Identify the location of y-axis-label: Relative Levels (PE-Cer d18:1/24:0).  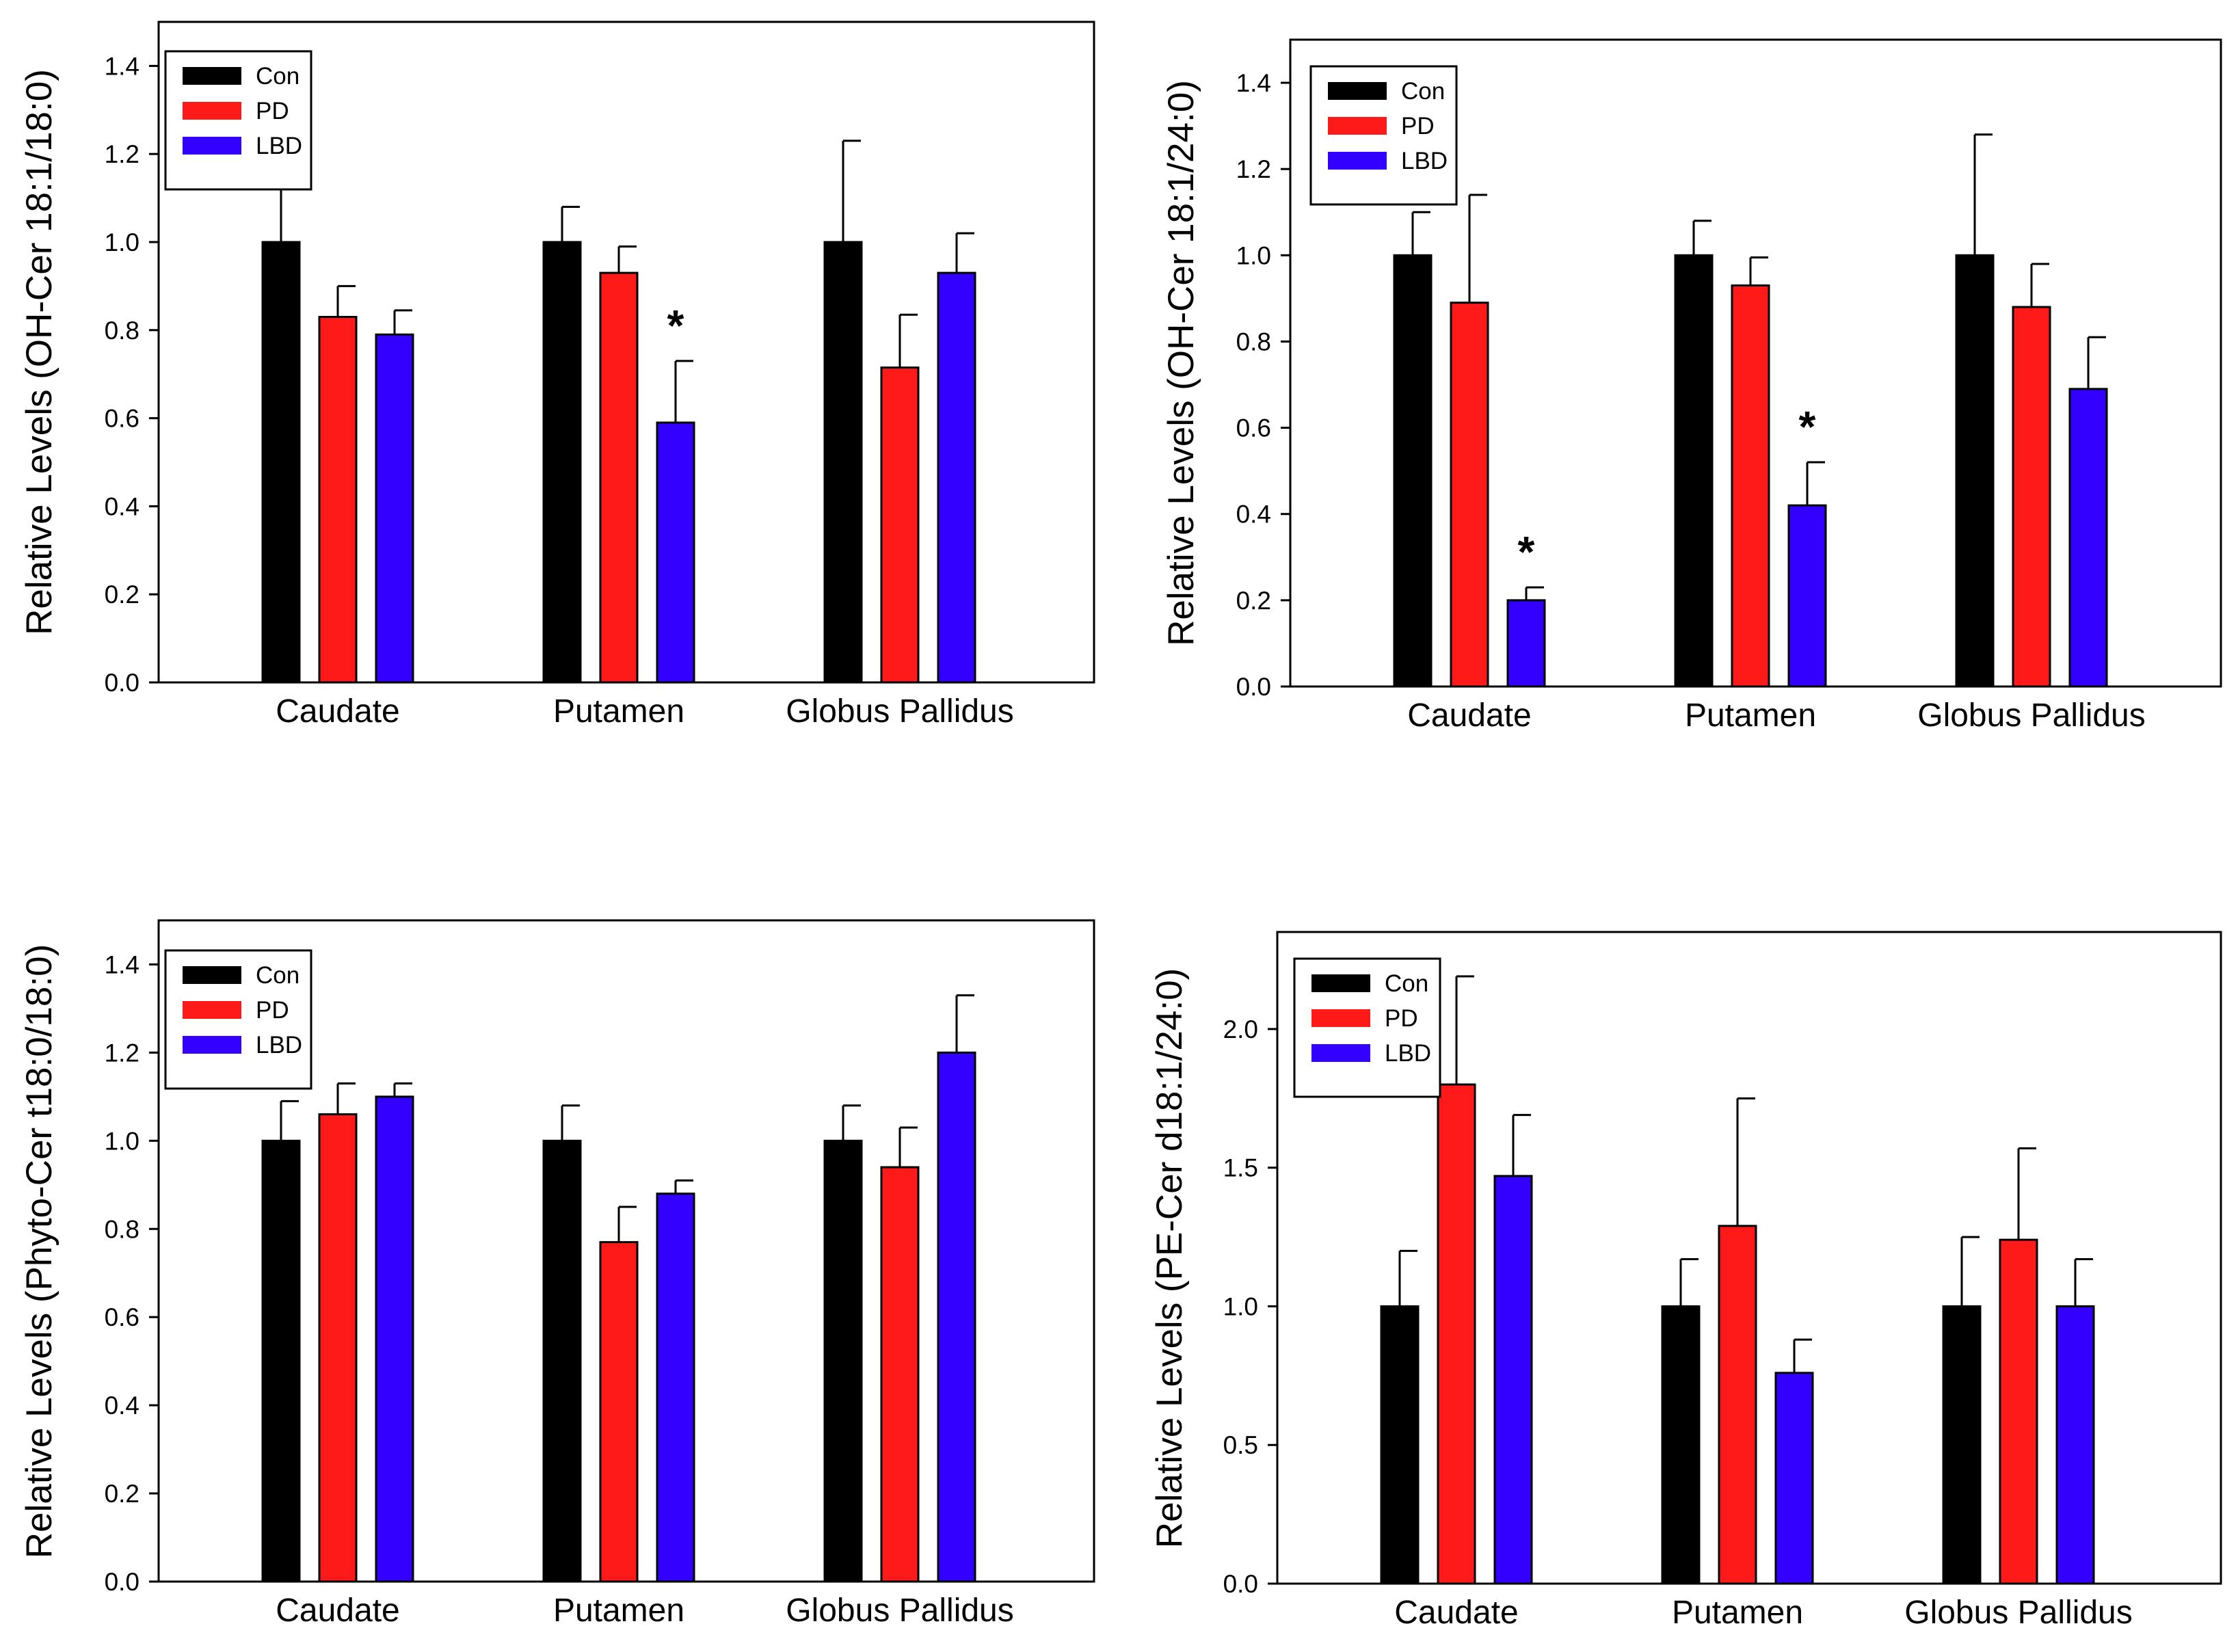
(1169, 1258).